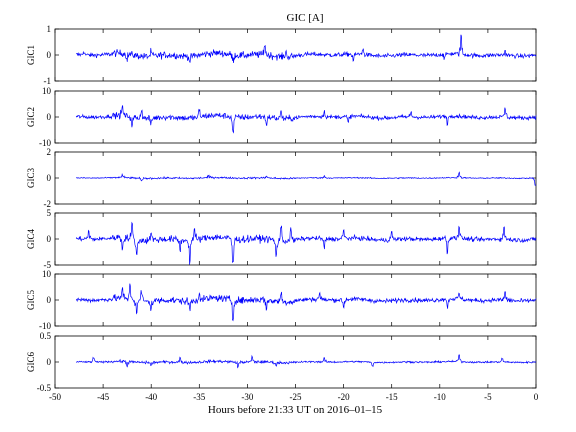 The width and height of the screenshot is (576, 432). I want to click on x-axis-label: Hours before 21:33 UT on 2016–01–15, so click(295, 410).